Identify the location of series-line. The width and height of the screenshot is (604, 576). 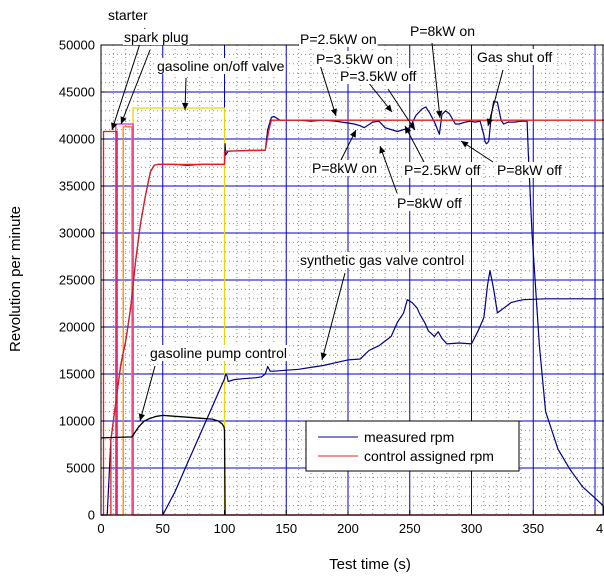
(163, 465).